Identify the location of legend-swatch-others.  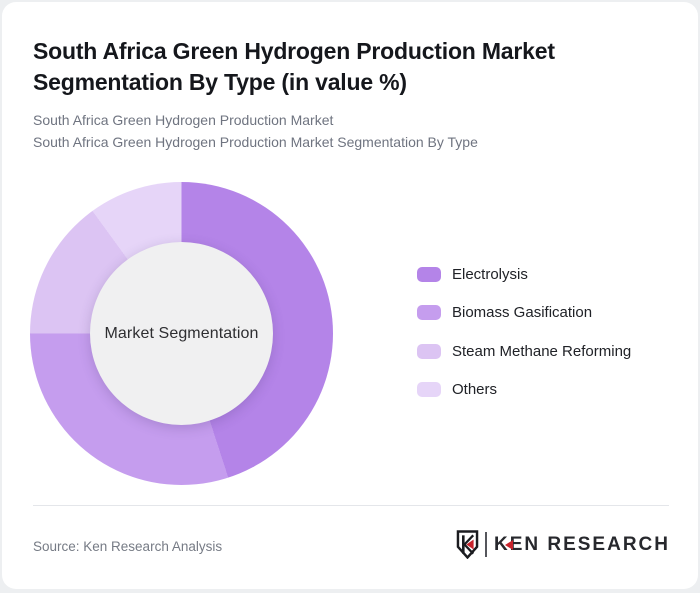
(429, 389).